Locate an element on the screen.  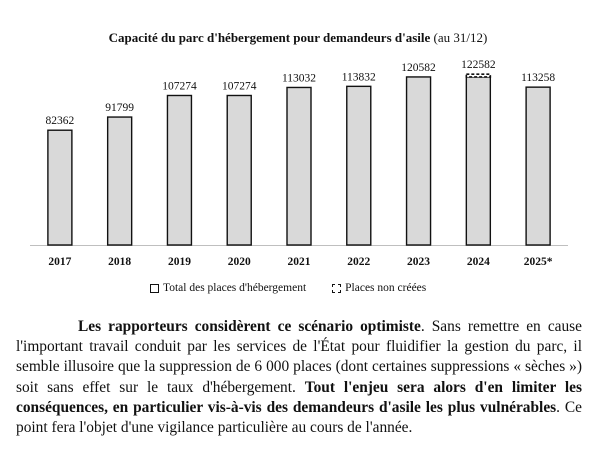
legend-swatch-non-creees is located at coordinates (337, 288).